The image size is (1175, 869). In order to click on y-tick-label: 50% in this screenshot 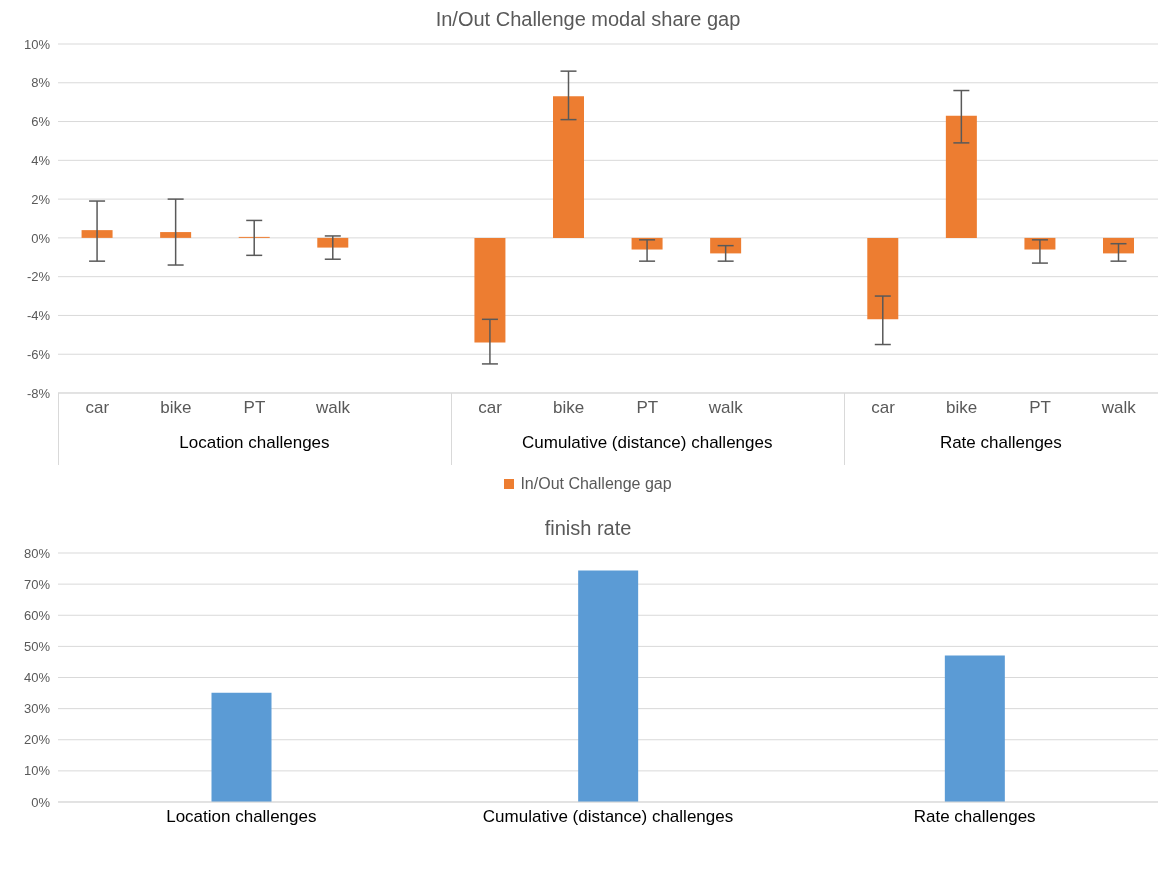, I will do `click(37, 646)`.